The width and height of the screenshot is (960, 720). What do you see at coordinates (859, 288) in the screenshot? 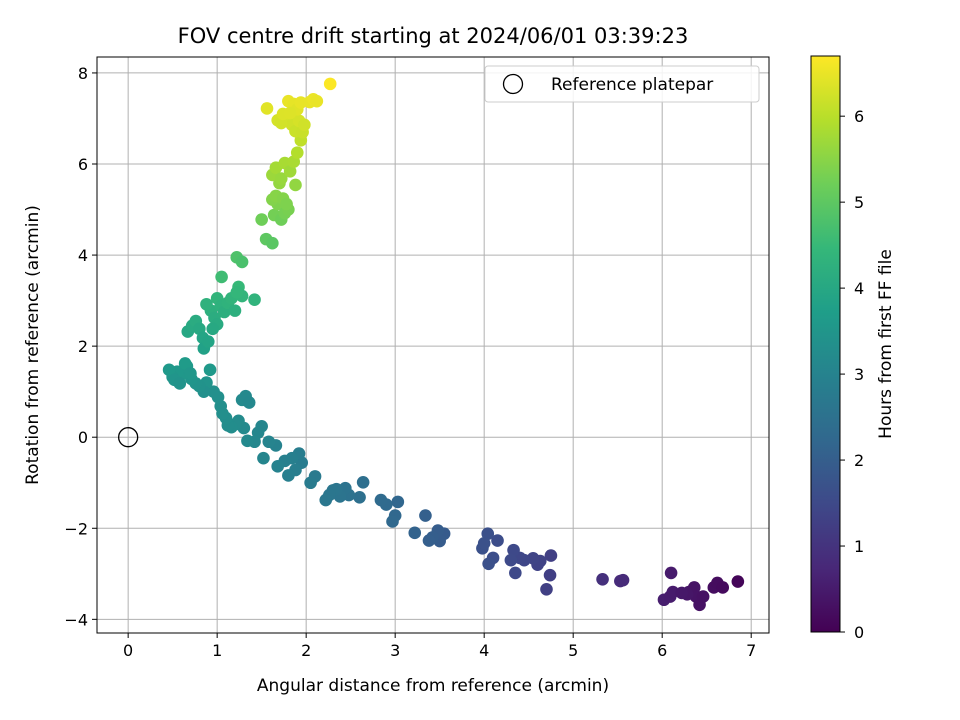
I see `colorbar-tick-label: 4` at bounding box center [859, 288].